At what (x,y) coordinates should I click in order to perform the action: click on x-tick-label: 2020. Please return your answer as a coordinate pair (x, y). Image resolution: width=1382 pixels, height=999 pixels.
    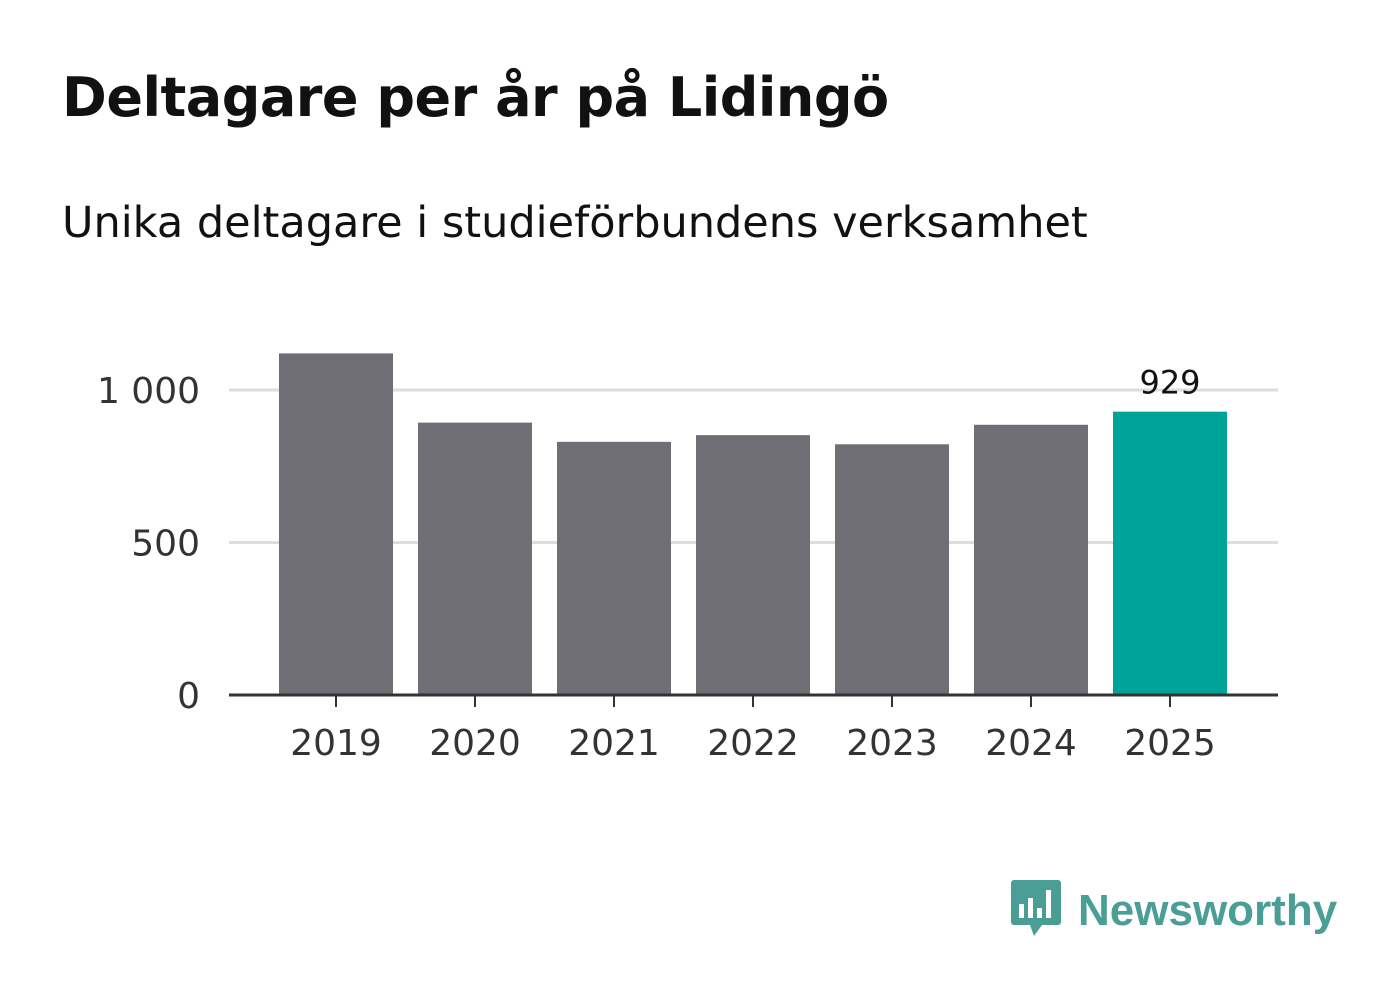
    Looking at the image, I should click on (475, 743).